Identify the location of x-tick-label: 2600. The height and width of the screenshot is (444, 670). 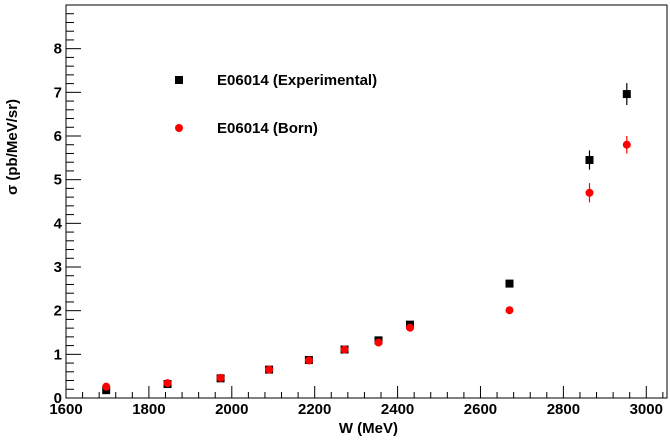
(480, 409).